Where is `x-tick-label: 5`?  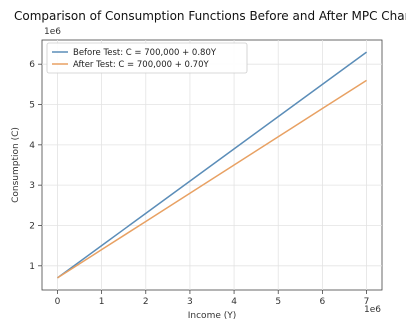 x-tick-label: 5 is located at coordinates (278, 302).